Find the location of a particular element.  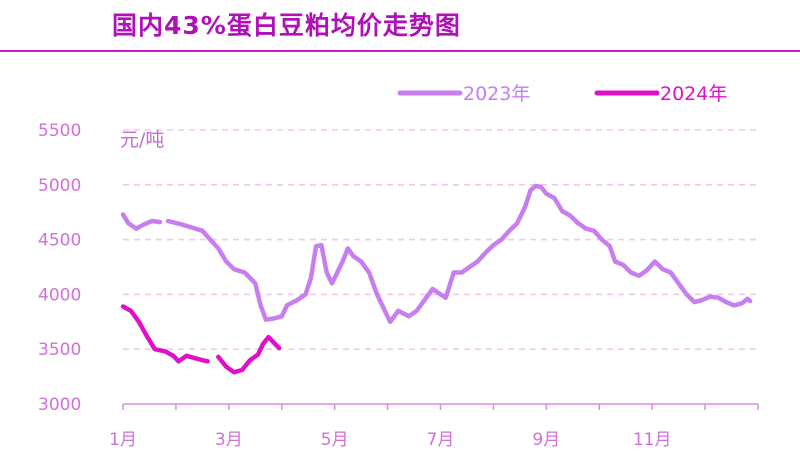

x-tick-label: 7月 is located at coordinates (441, 440).